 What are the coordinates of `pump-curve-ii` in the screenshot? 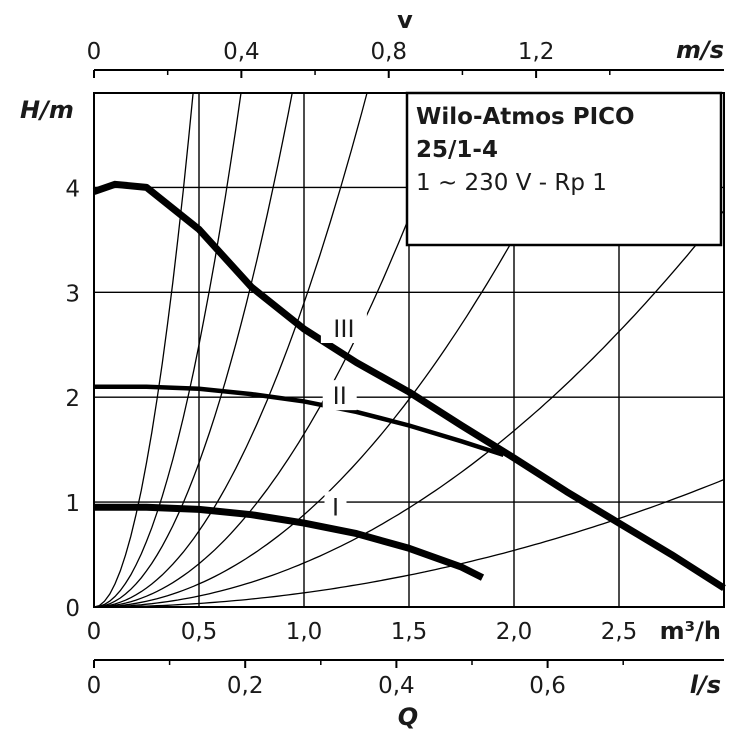 It's located at (299, 421).